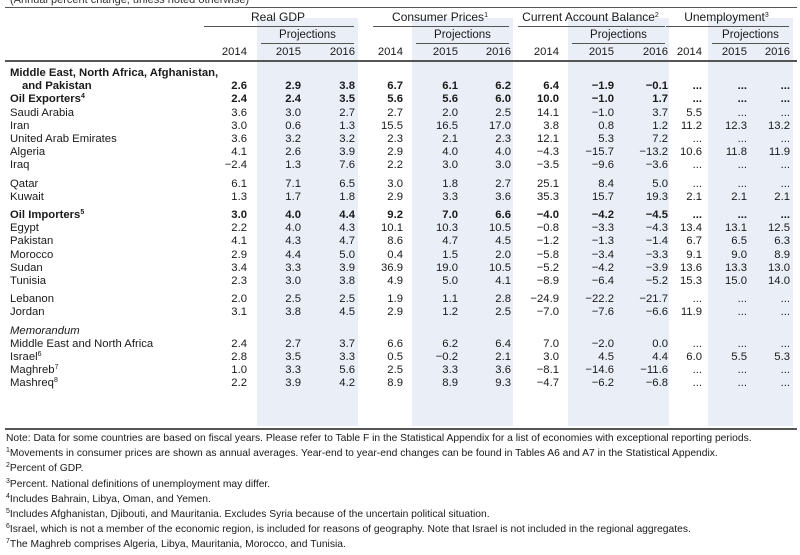  Describe the element at coordinates (660, 139) in the screenshot. I see `table-cell: 7.2` at that location.